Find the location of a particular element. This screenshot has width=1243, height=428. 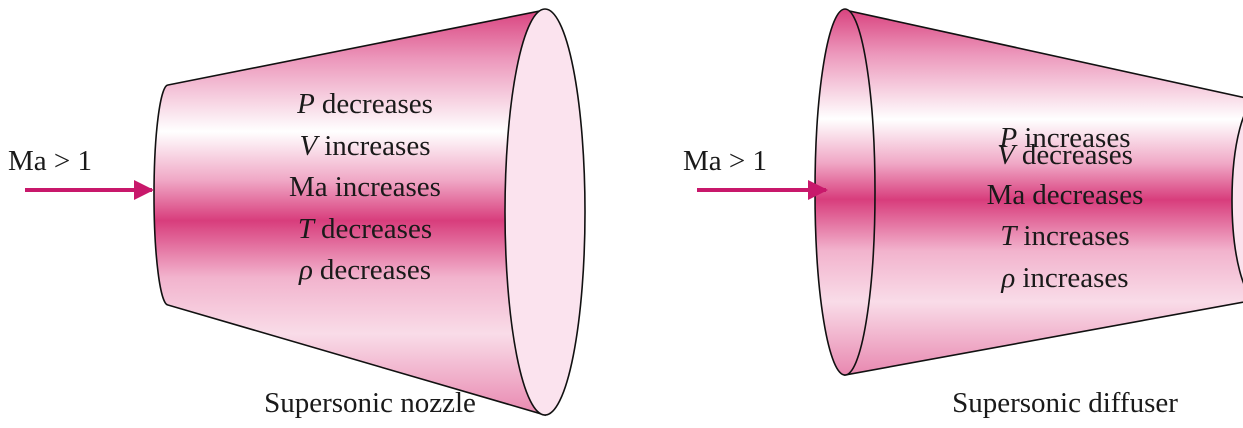

caption: Supersonic nozzle is located at coordinates (370, 403).